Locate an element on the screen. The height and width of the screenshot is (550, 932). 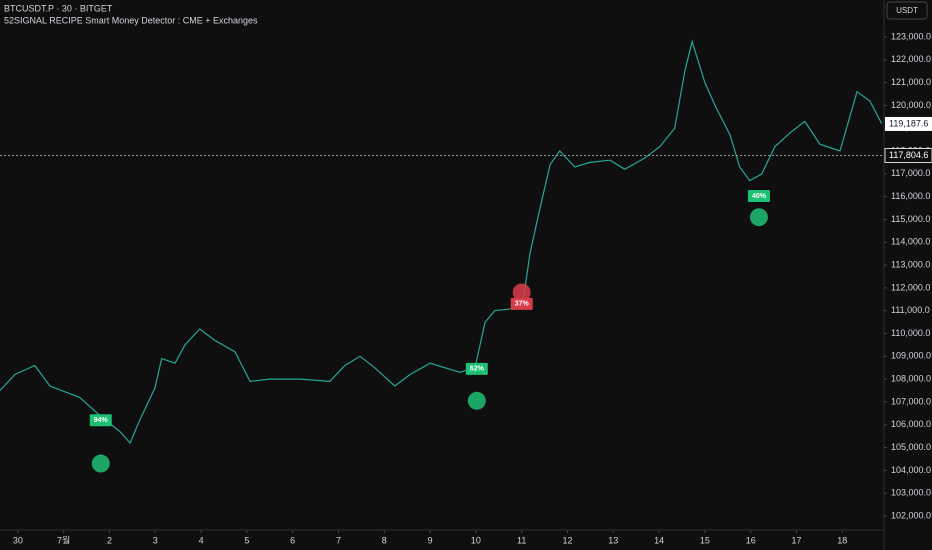
y-tick-label: 111,000.0 is located at coordinates (910, 310).